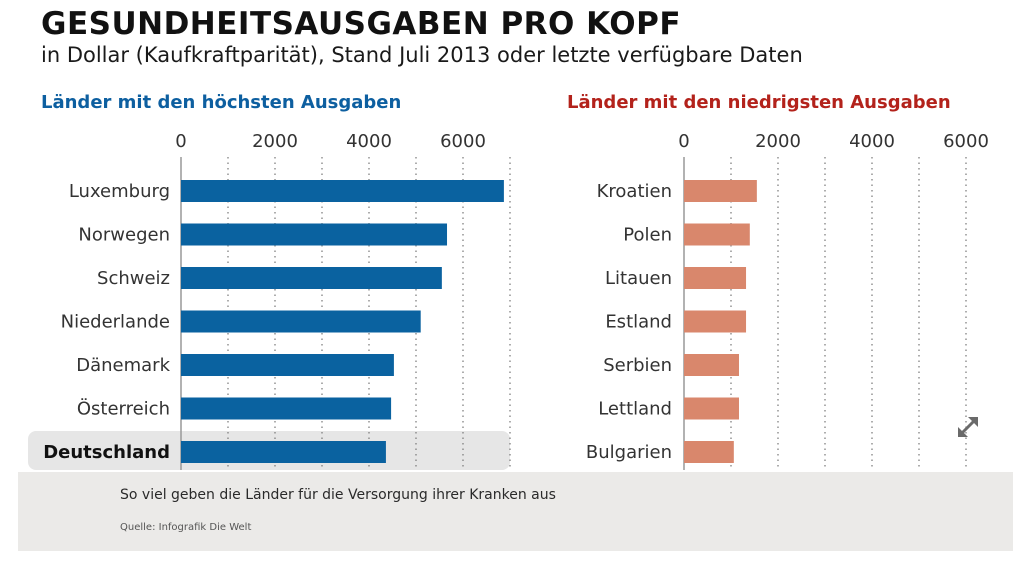 This screenshot has height=563, width=1030. I want to click on caption-source: Quelle: Infografik Die Welt, so click(186, 527).